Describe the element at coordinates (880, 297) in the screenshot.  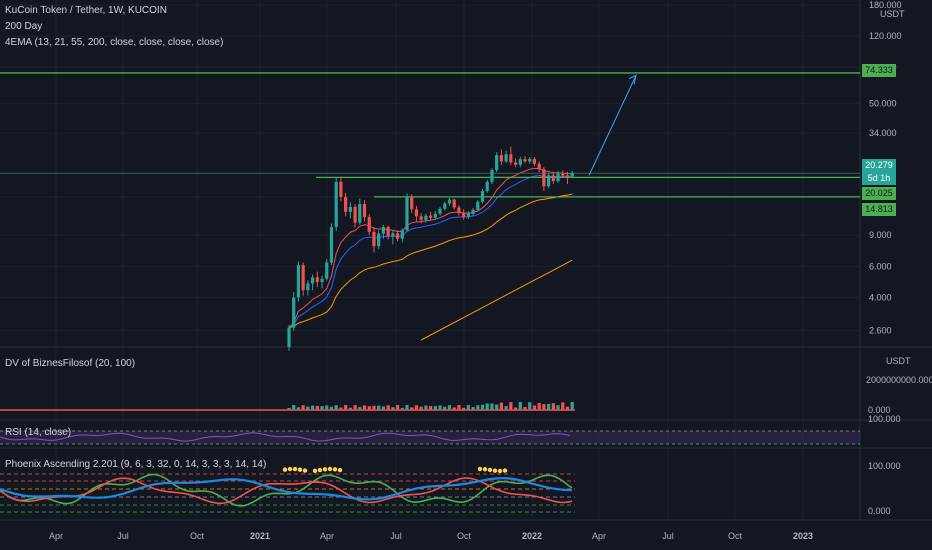
I see `y-tick-label: 4.000` at that location.